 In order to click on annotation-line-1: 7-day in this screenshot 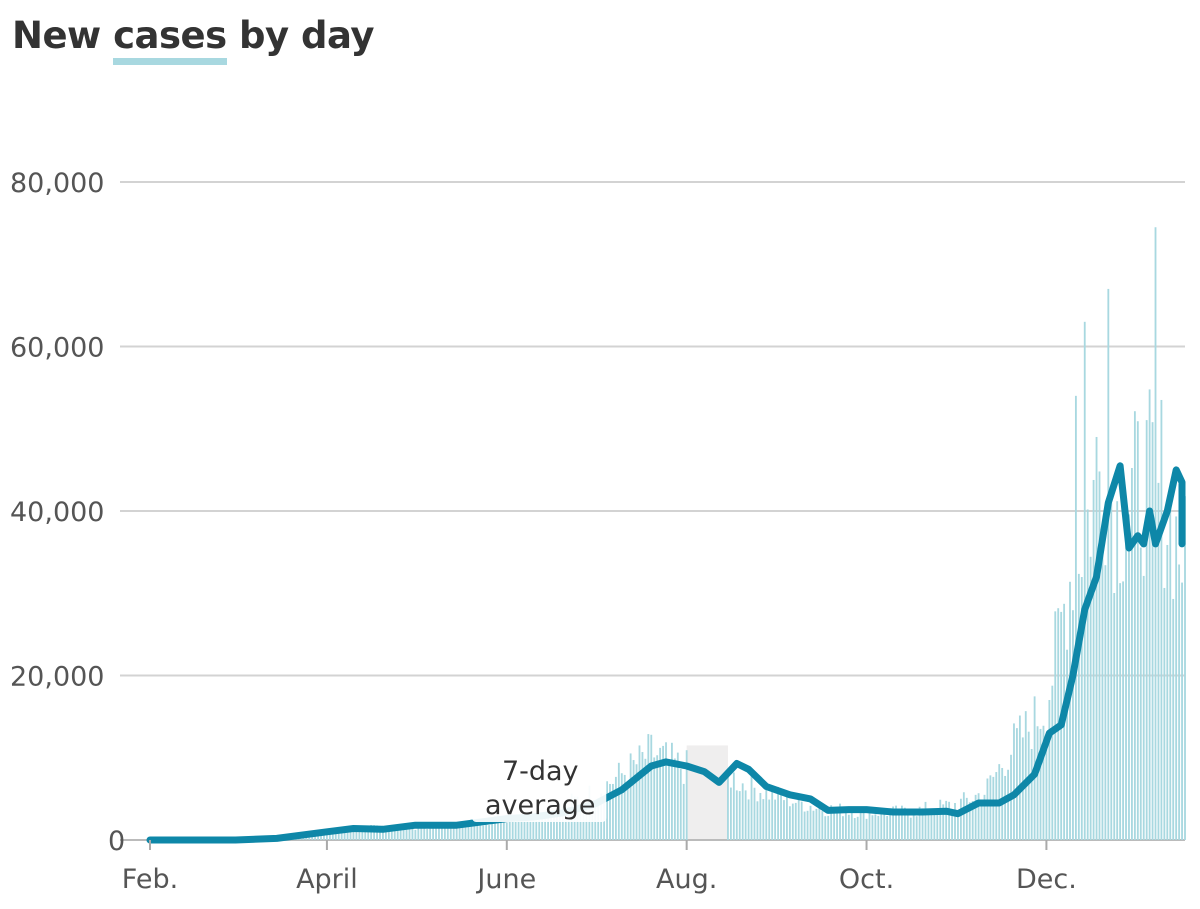, I will do `click(540, 771)`.